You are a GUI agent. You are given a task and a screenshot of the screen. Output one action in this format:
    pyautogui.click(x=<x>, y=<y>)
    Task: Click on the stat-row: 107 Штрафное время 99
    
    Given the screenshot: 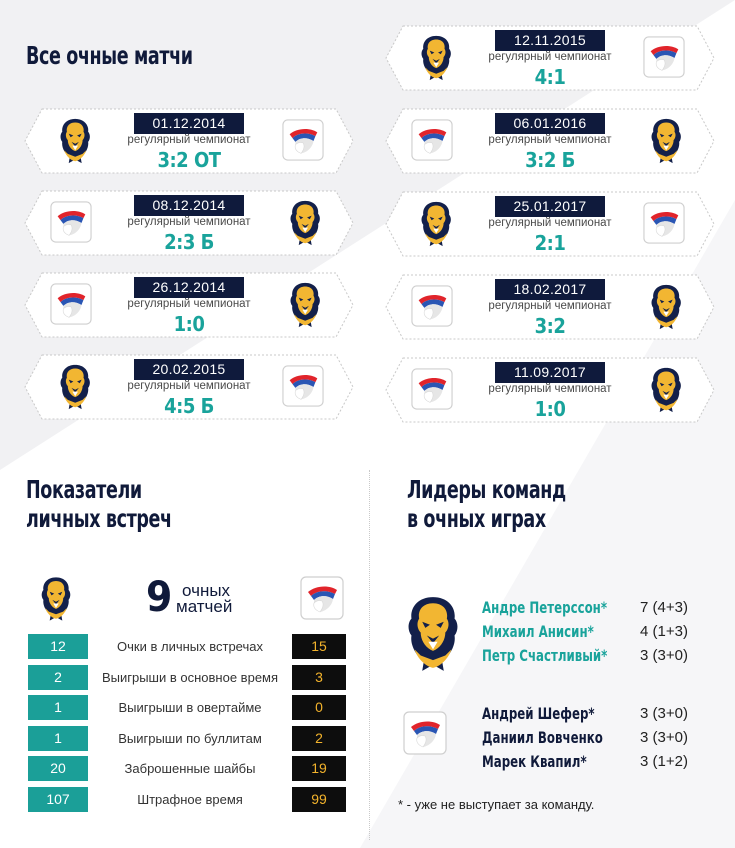 What is the action you would take?
    pyautogui.click(x=187, y=799)
    